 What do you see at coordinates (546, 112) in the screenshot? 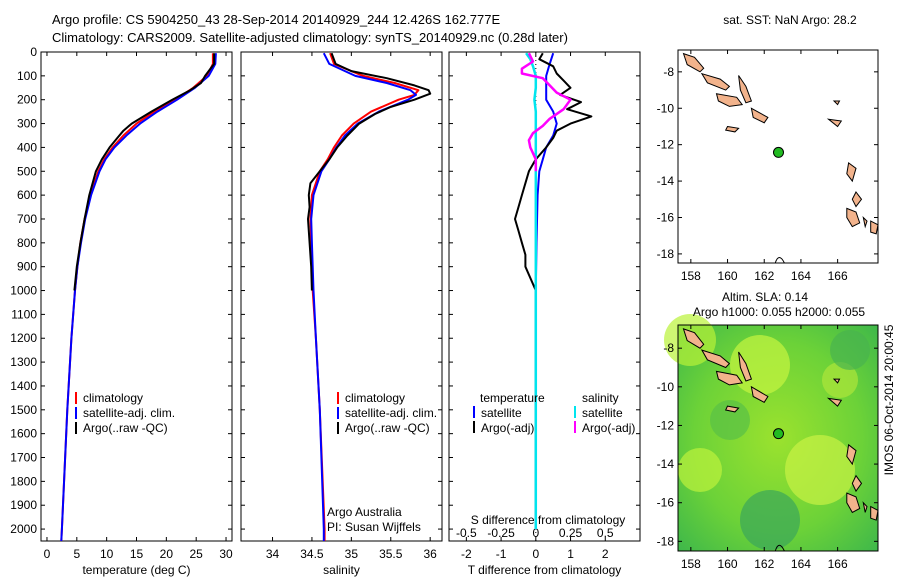
I see `difference-salinity-argo-line` at bounding box center [546, 112].